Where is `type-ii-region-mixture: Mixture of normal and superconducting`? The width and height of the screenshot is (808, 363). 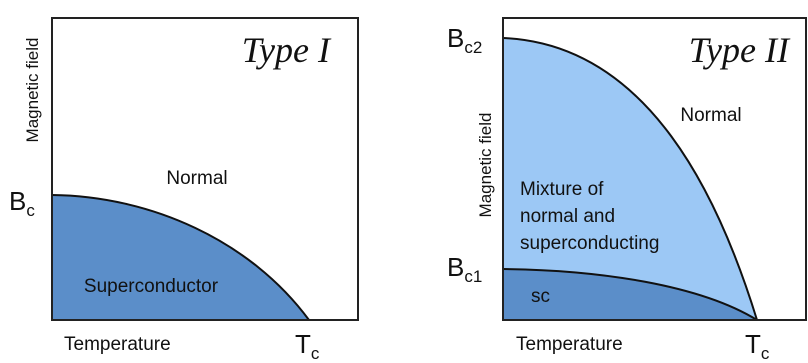 type-ii-region-mixture: Mixture of normal and superconducting is located at coordinates (589, 216).